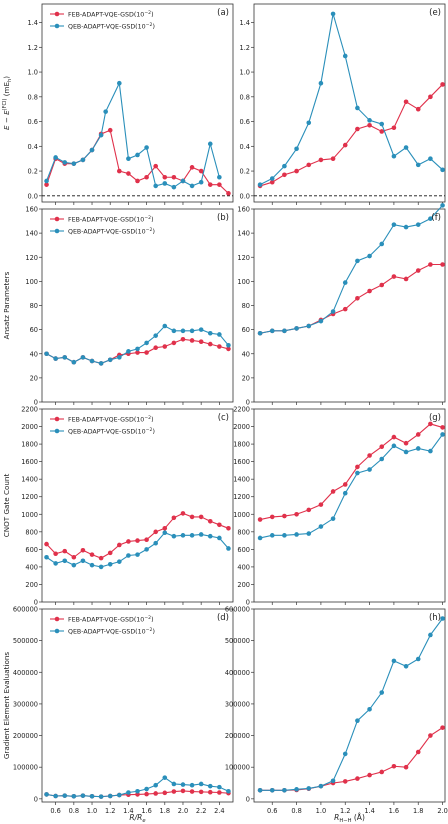 The width and height of the screenshot is (448, 824). Describe the element at coordinates (137, 550) in the screenshot. I see `qeb-series-line` at that location.